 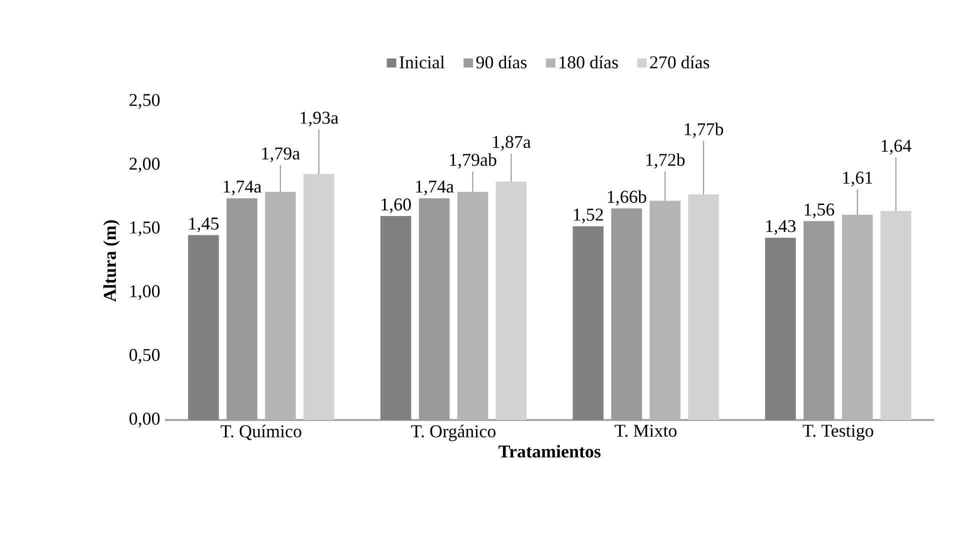 What do you see at coordinates (204, 225) in the screenshot?
I see `data-label: 1,45` at bounding box center [204, 225].